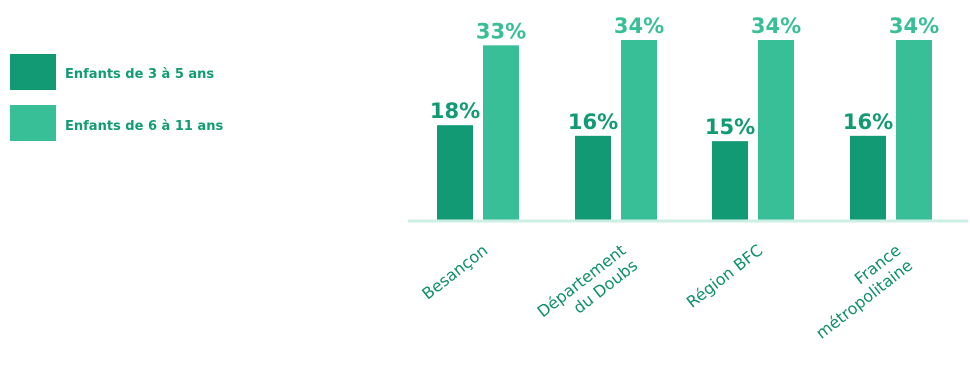 This screenshot has height=369, width=970. I want to click on value-label-3-5-0: 18%, so click(455, 111).